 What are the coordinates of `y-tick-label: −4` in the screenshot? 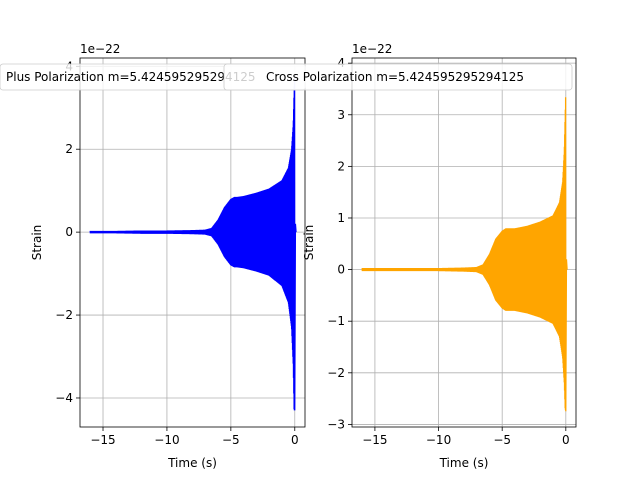 It's located at (64, 398).